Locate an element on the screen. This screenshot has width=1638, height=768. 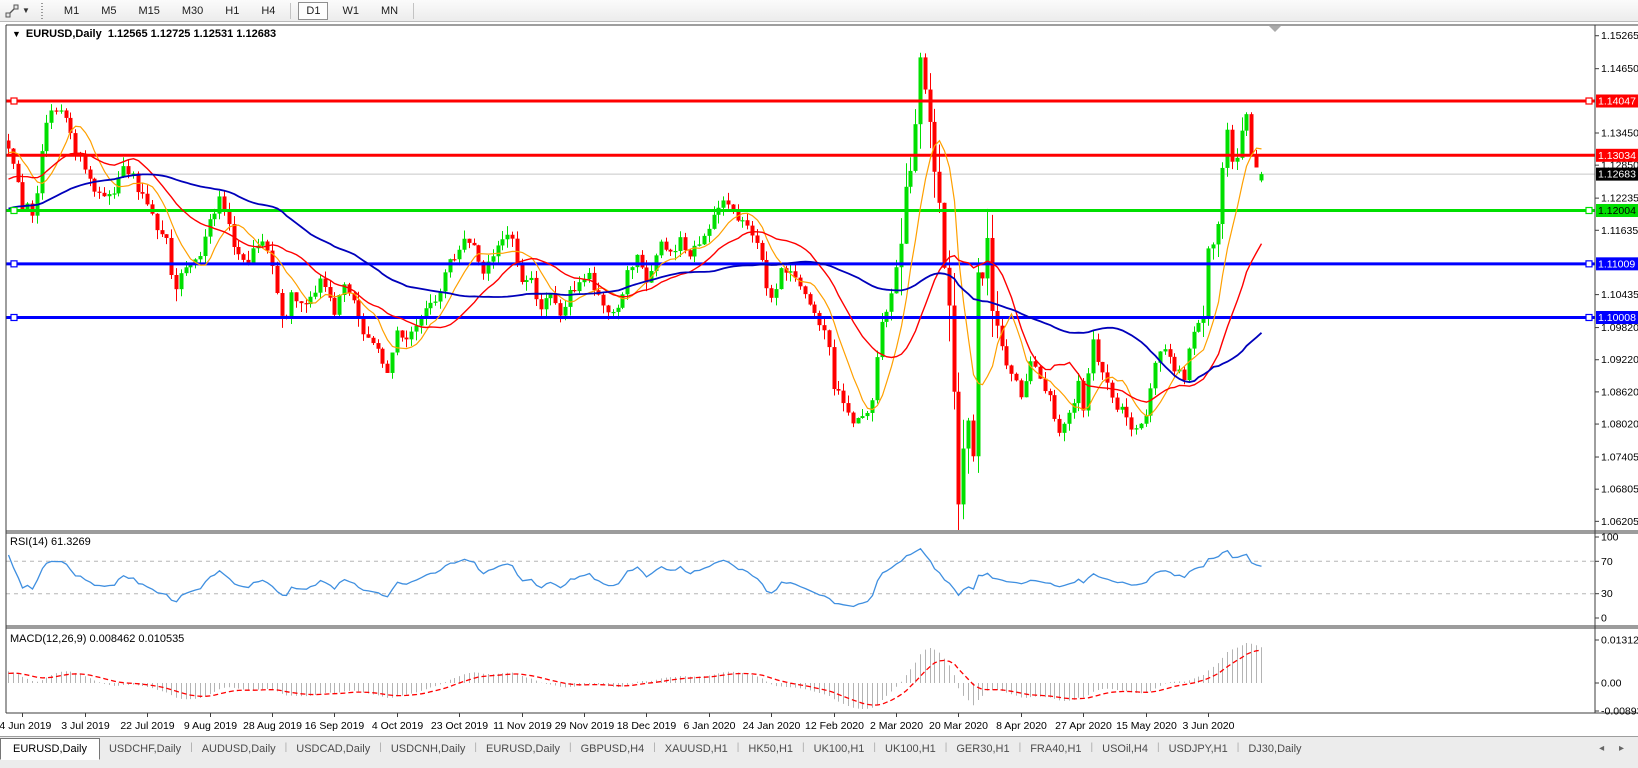
timeframe-button-w1: W1 is located at coordinates (350, 10).